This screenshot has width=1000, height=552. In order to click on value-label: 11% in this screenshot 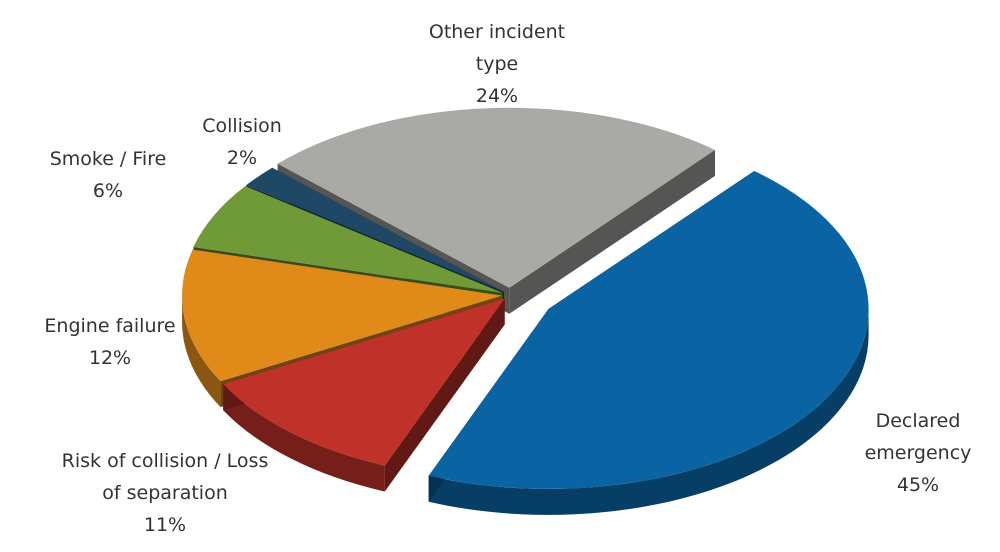, I will do `click(165, 525)`.